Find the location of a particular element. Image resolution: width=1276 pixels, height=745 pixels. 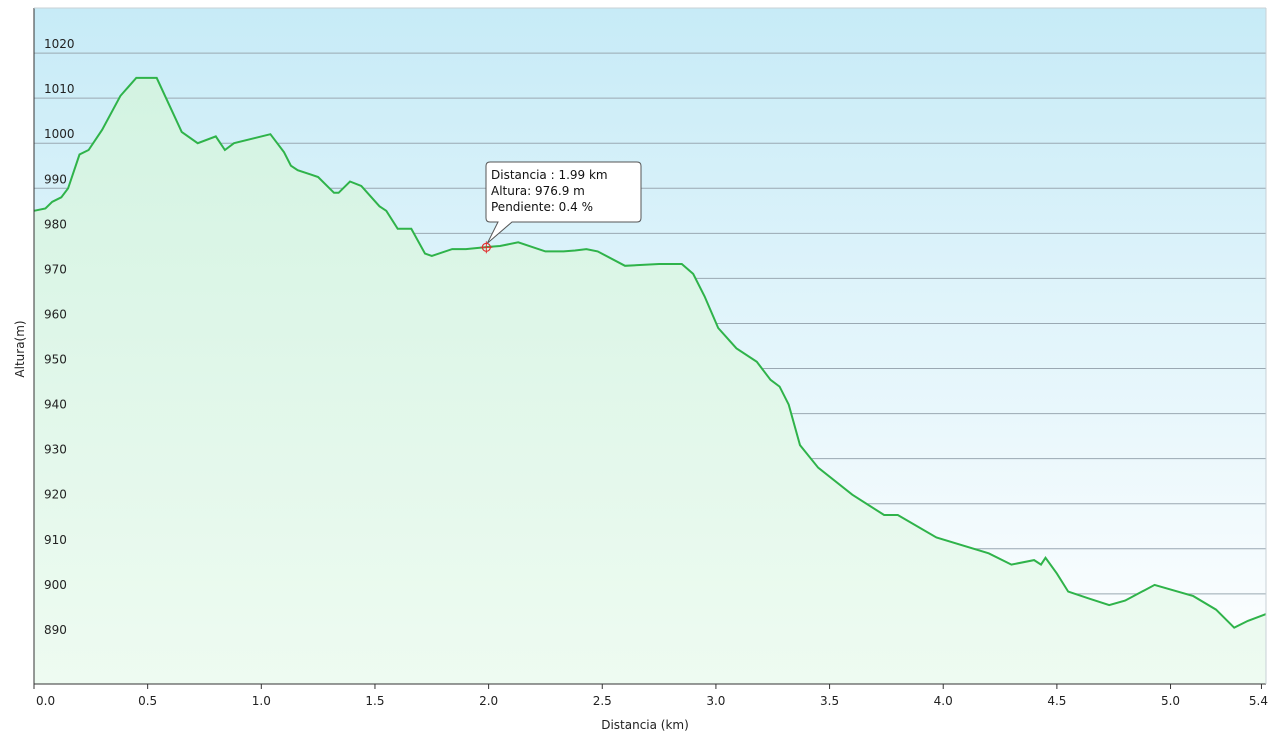

y-tick-label-920: 920 is located at coordinates (55, 495).